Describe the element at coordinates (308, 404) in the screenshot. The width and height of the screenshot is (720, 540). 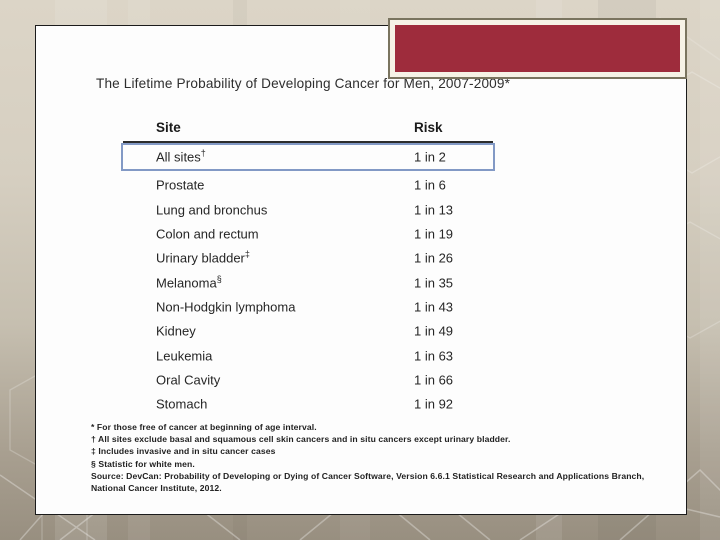
I see `table-row: Stomach 1 in 92` at that location.